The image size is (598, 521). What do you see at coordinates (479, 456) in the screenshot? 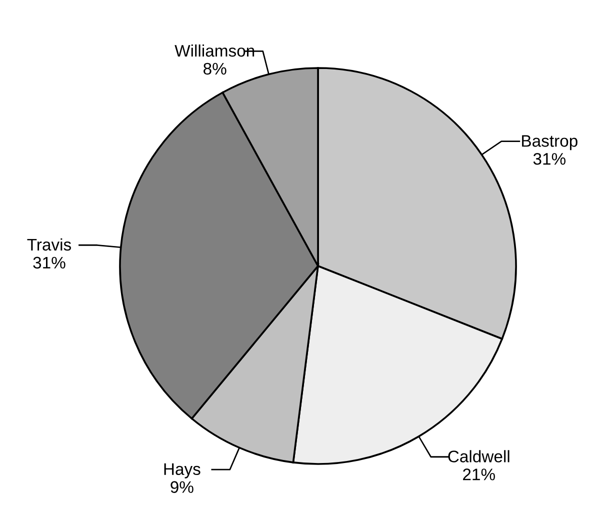
I see `slice-label: Caldwell` at bounding box center [479, 456].